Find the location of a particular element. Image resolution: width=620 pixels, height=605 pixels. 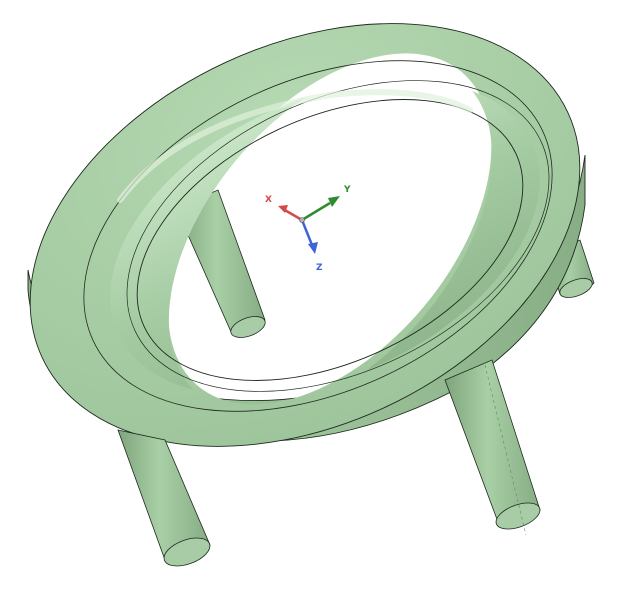

front-leg-left is located at coordinates (164, 498).